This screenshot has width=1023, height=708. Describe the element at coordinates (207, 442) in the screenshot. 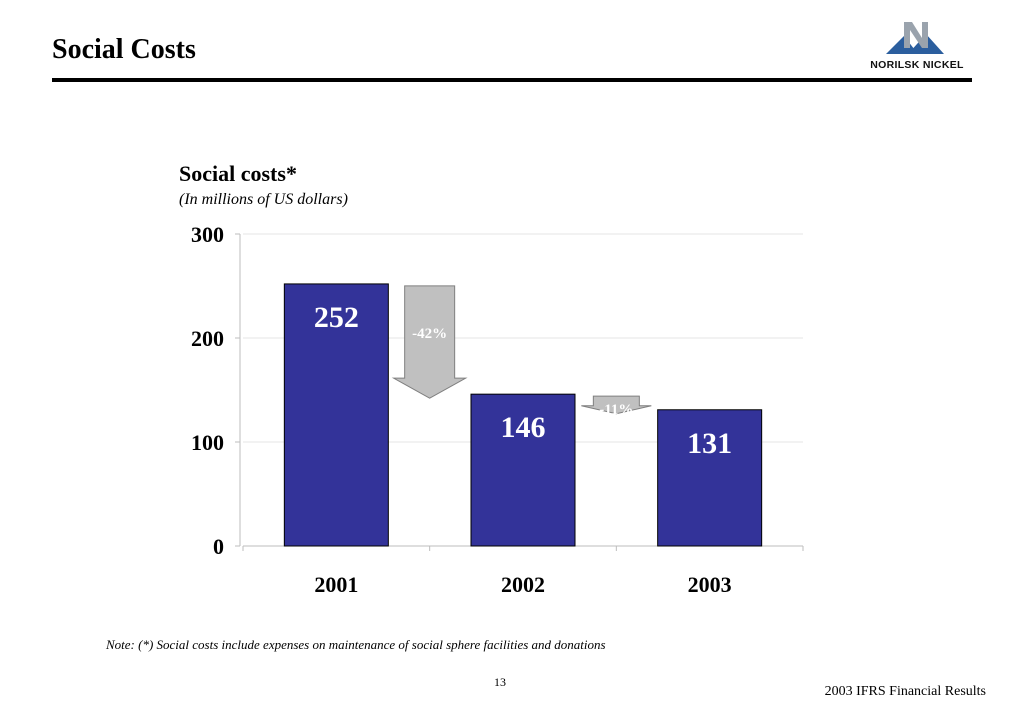

I see `y-tick-label: 100` at that location.